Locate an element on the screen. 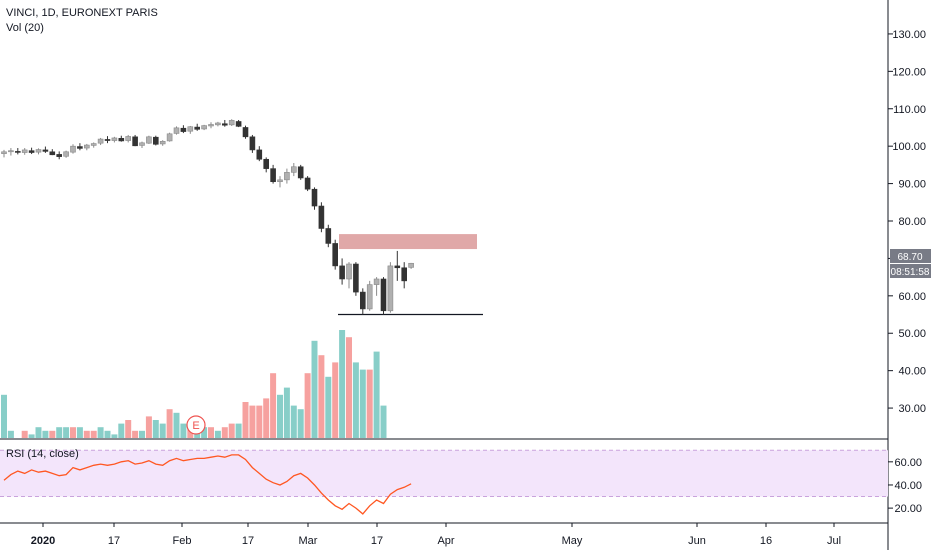  price-tick-label: 60.00 is located at coordinates (912, 297).